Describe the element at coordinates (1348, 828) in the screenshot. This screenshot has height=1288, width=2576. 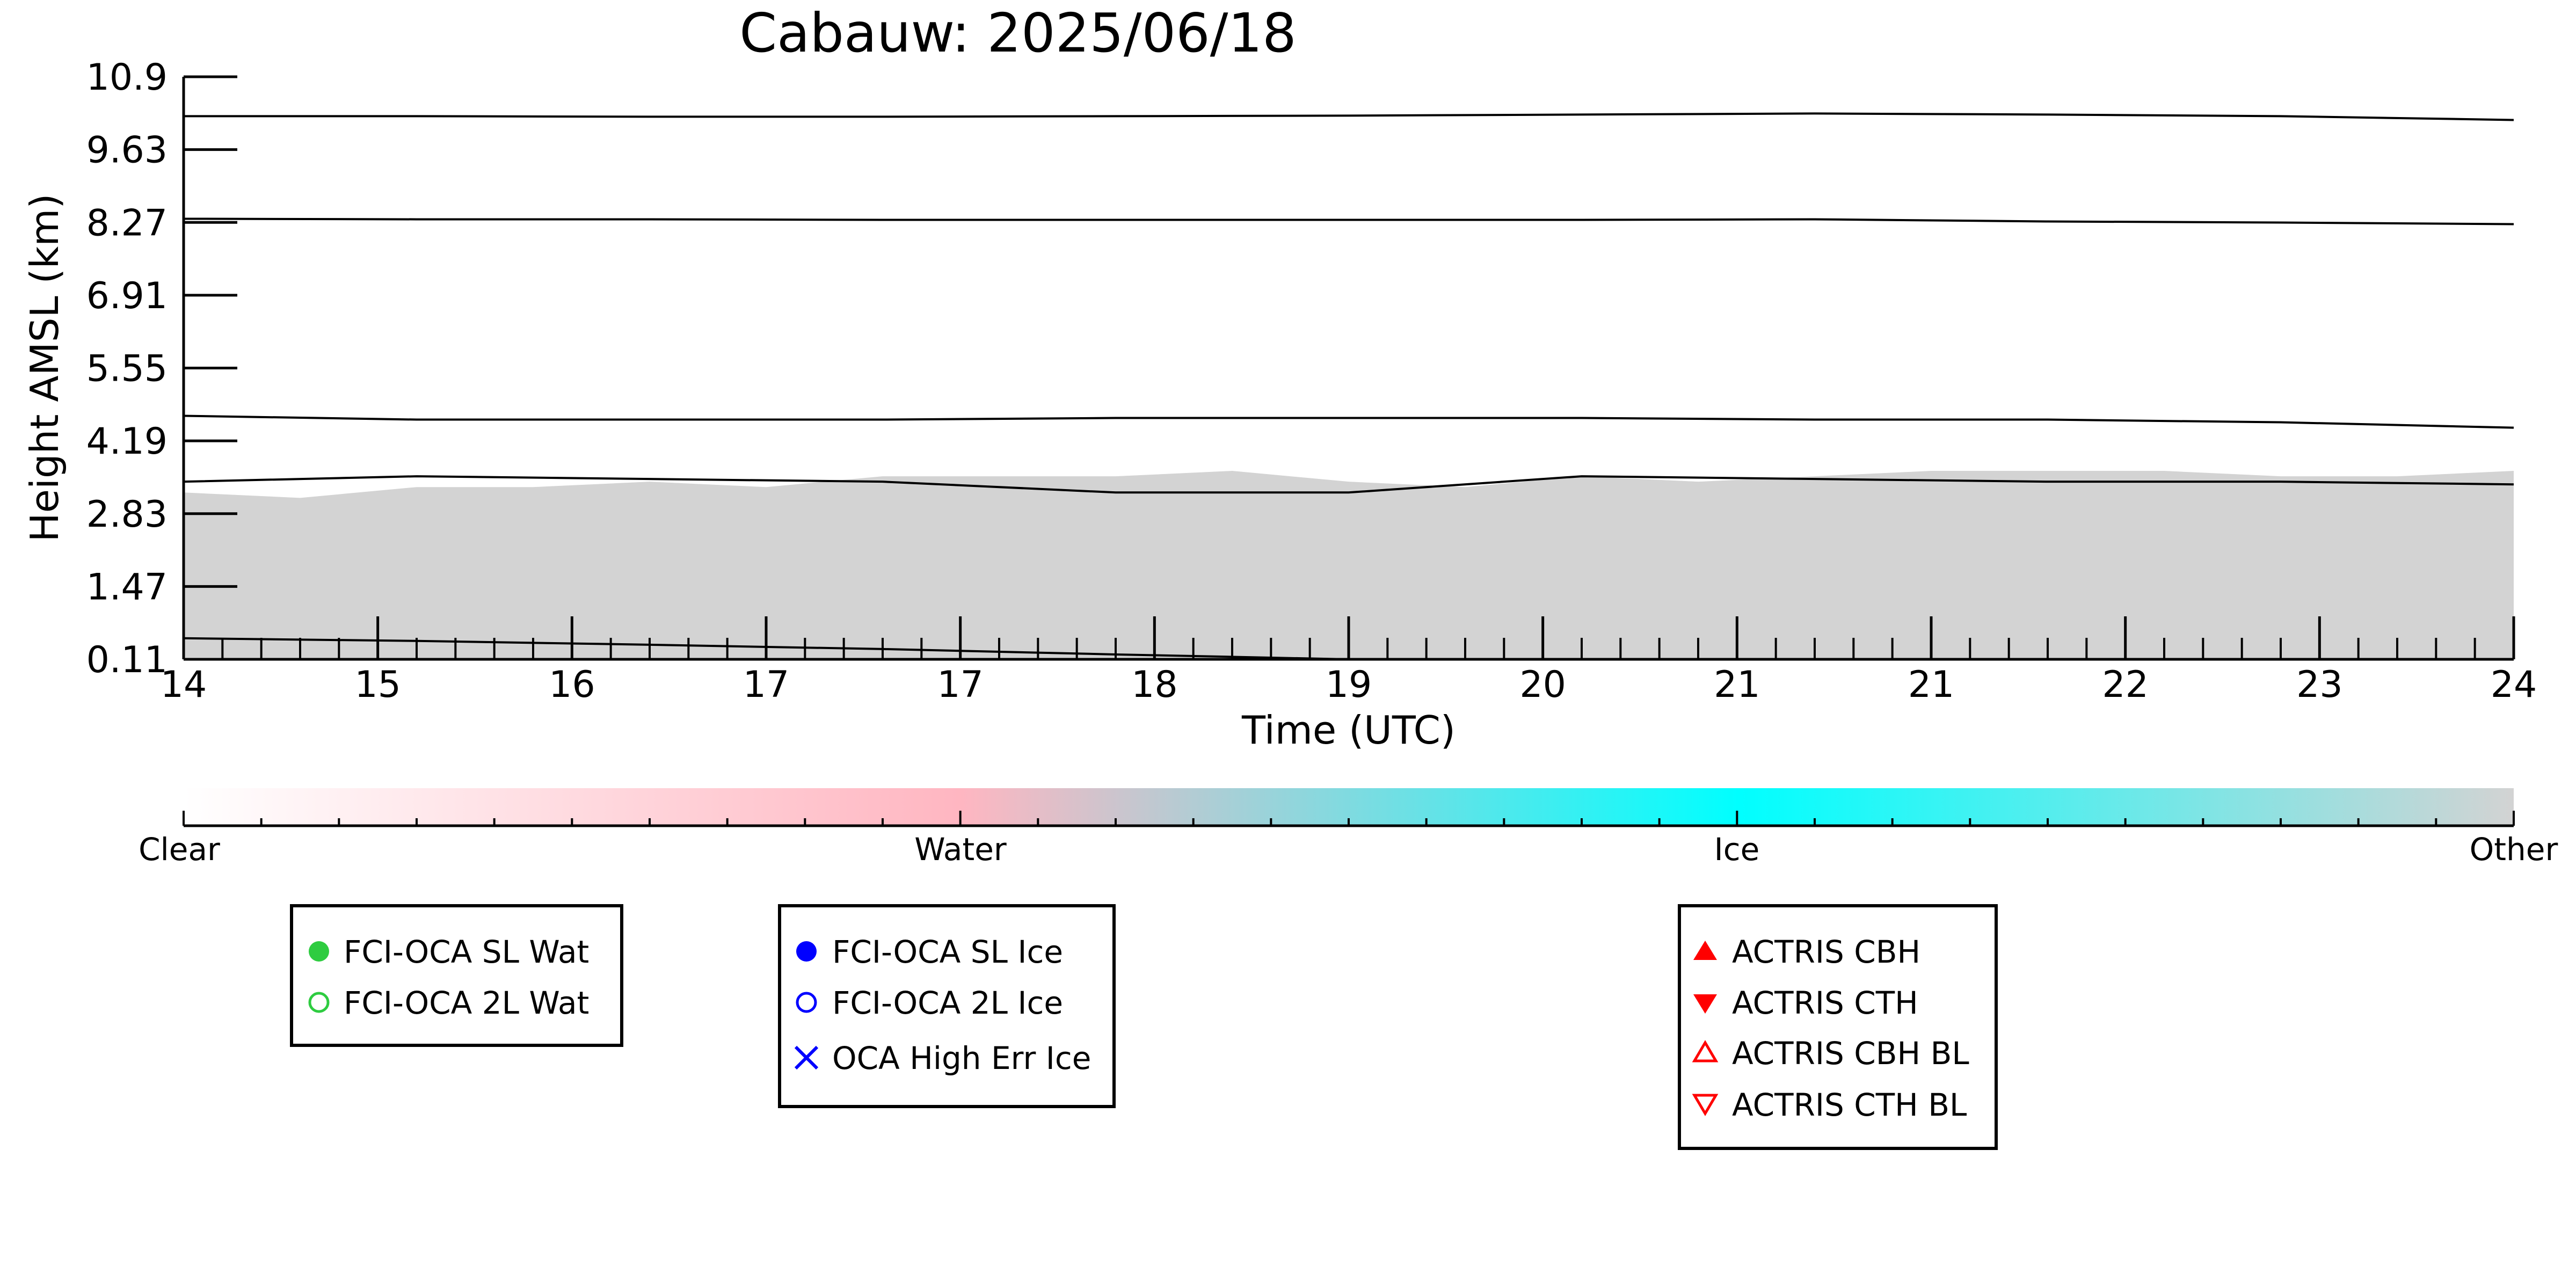
I see `colorbar: Clear Water Ice Other` at that location.